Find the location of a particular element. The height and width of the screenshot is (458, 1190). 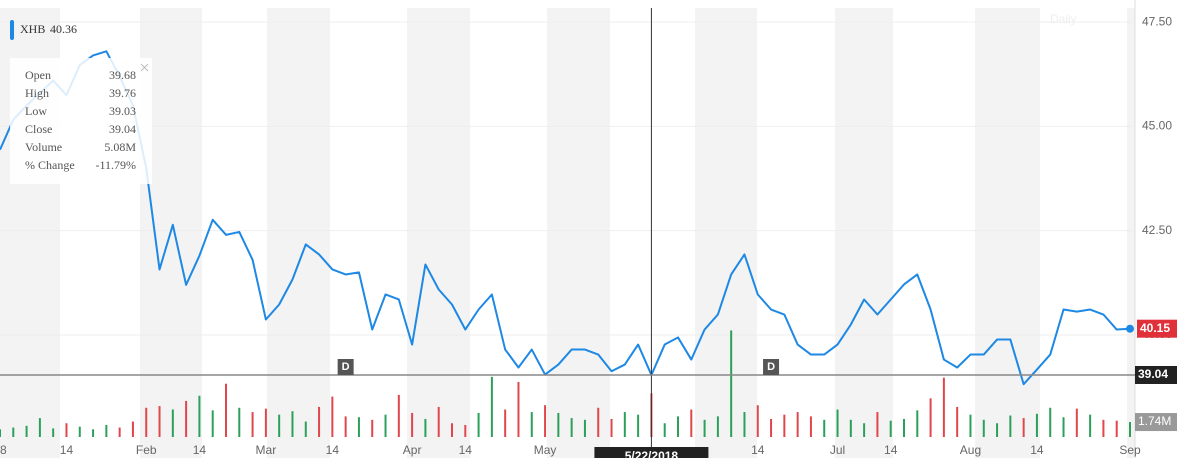

x-tick-label: Apr is located at coordinates (412, 450).